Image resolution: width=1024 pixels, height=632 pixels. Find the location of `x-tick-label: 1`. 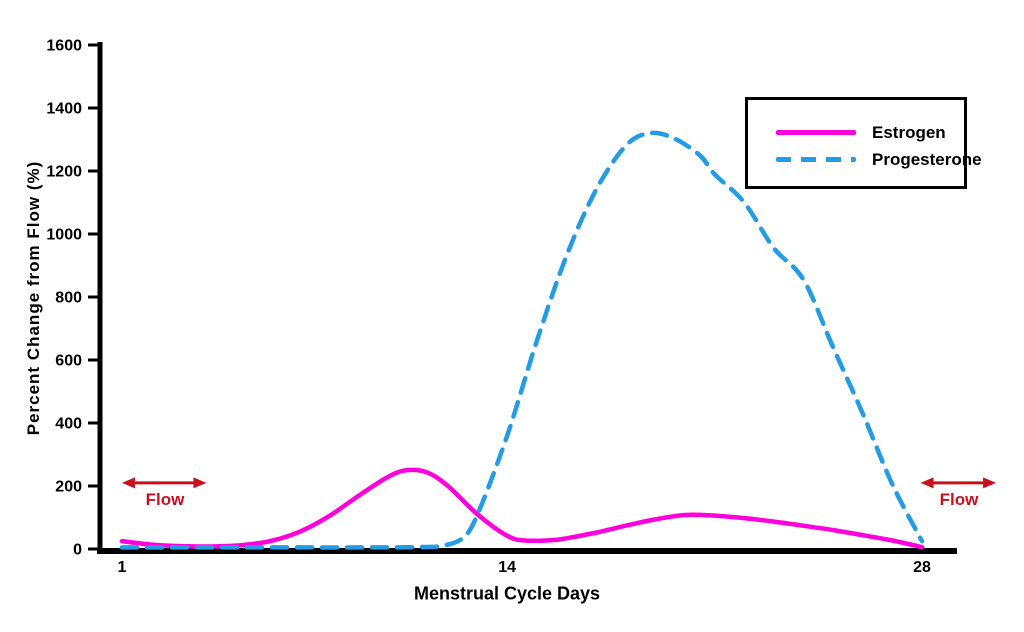

x-tick-label: 1 is located at coordinates (122, 567).